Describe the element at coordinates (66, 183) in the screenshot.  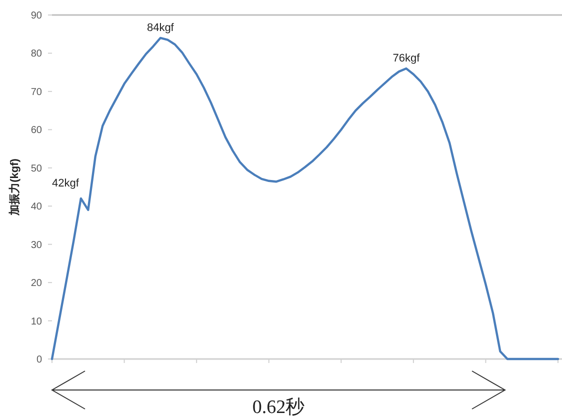
I see `data-label: 42kgf` at that location.